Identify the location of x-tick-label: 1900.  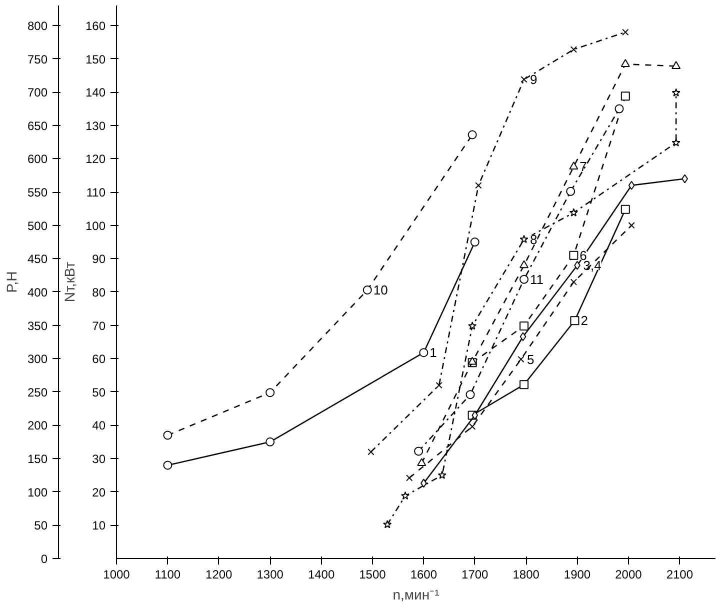
(577, 575).